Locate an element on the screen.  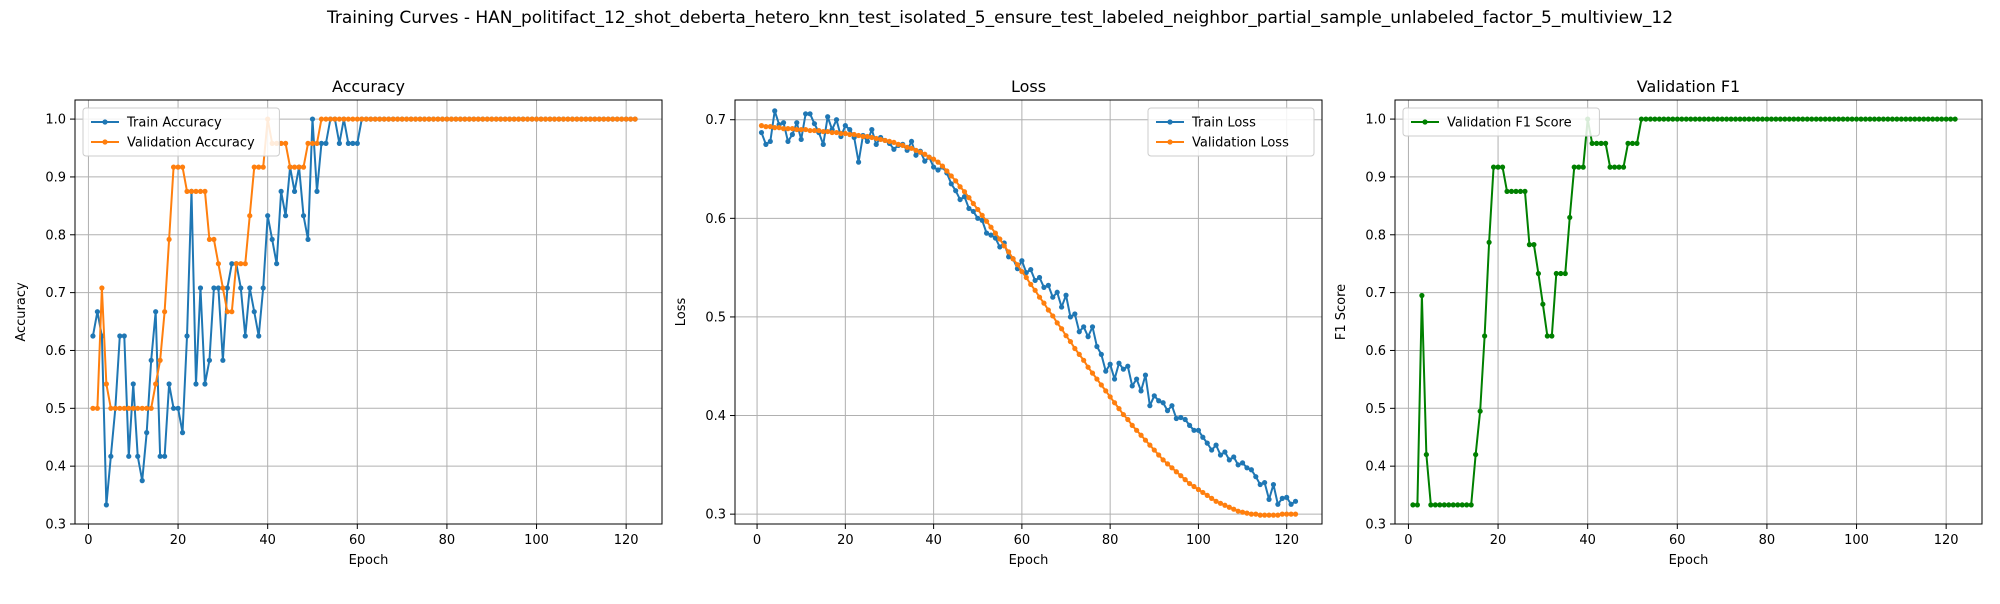
y-axis-label: F1 Score is located at coordinates (1341, 312).